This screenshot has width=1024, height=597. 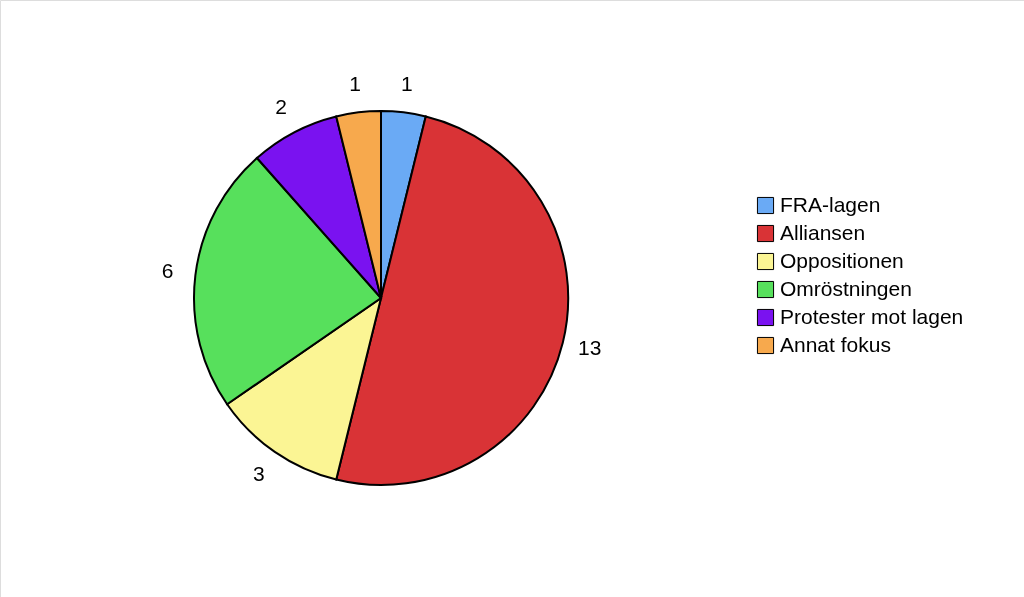 What do you see at coordinates (842, 260) in the screenshot?
I see `legend-label: Oppositionen` at bounding box center [842, 260].